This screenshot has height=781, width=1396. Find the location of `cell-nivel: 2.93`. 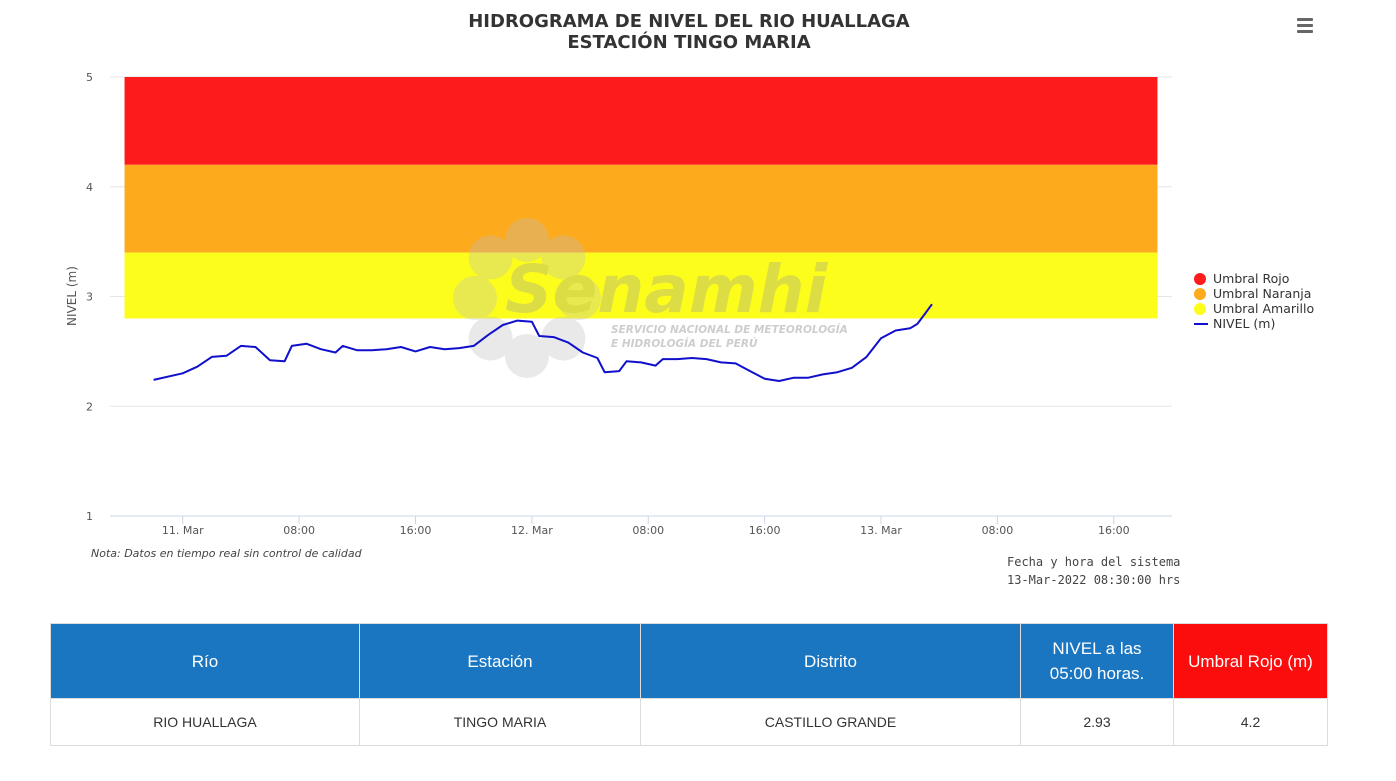

cell-nivel: 2.93 is located at coordinates (1097, 722).